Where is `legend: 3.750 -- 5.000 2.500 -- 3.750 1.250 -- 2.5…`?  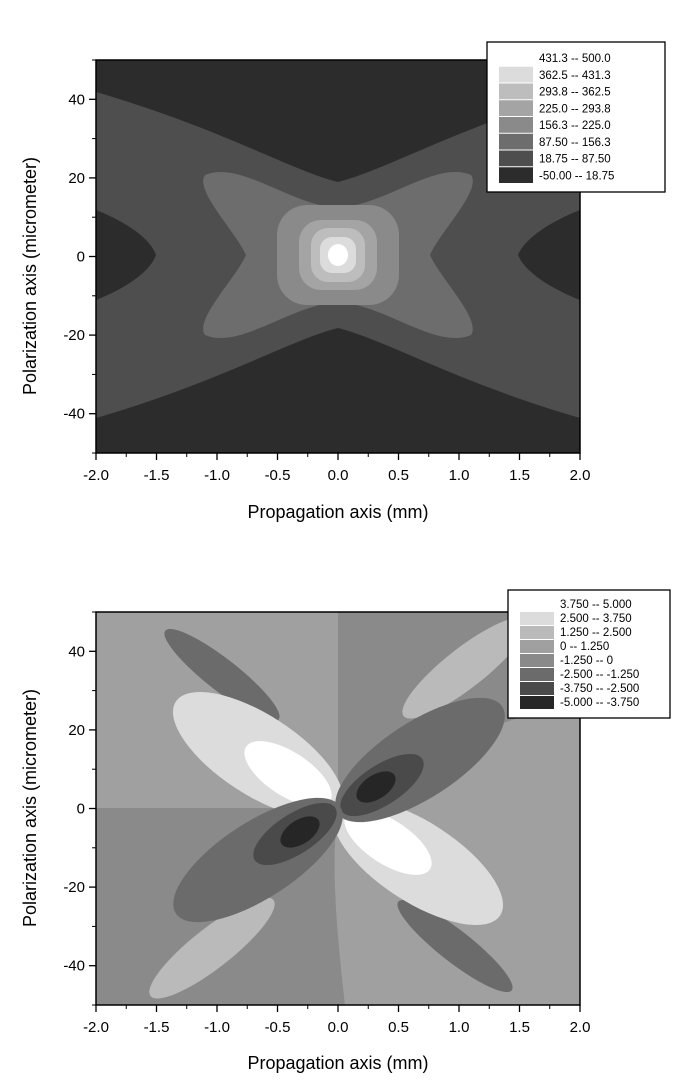
legend: 3.750 -- 5.000 2.500 -- 3.750 1.250 -- 2.5… is located at coordinates (589, 654).